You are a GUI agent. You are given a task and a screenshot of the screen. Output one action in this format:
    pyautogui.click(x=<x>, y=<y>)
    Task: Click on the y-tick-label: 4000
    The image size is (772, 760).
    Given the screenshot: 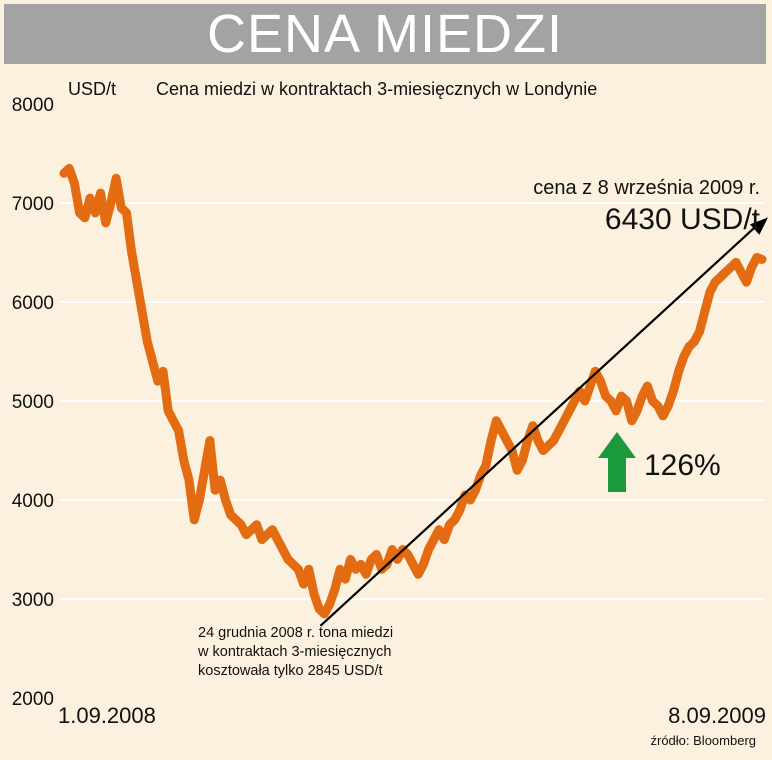 What is the action you would take?
    pyautogui.click(x=33, y=501)
    